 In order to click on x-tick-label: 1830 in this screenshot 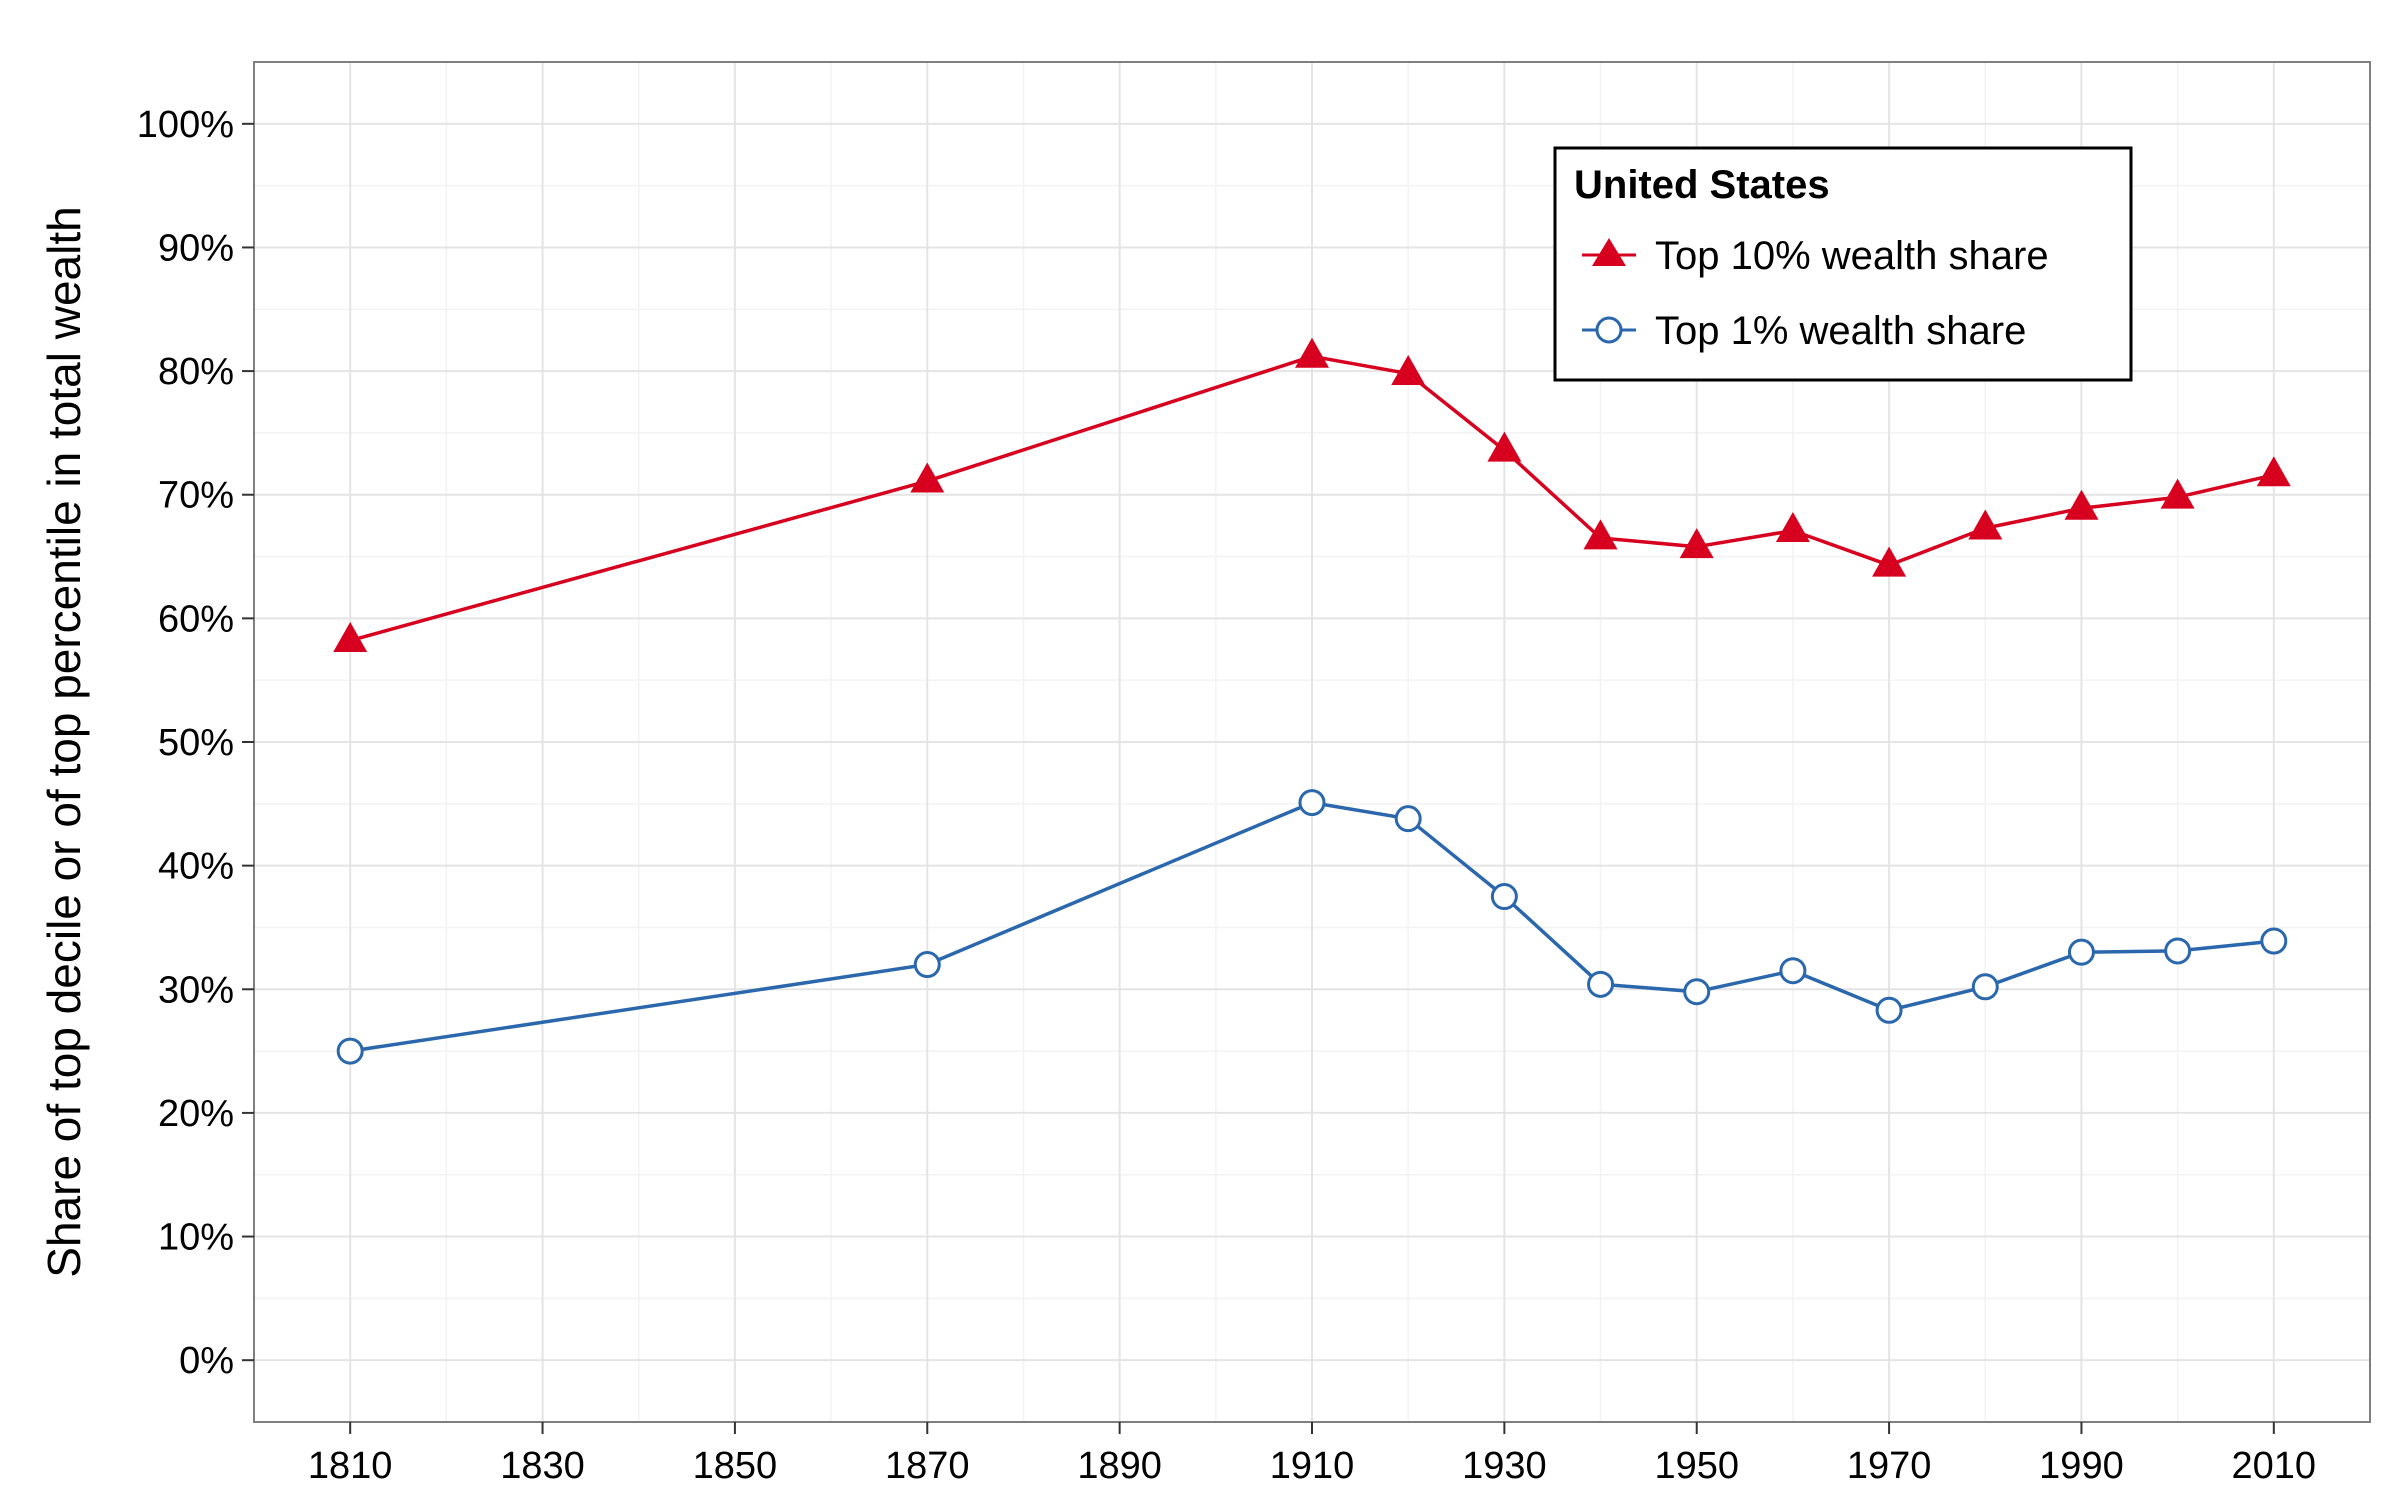, I will do `click(542, 1466)`.